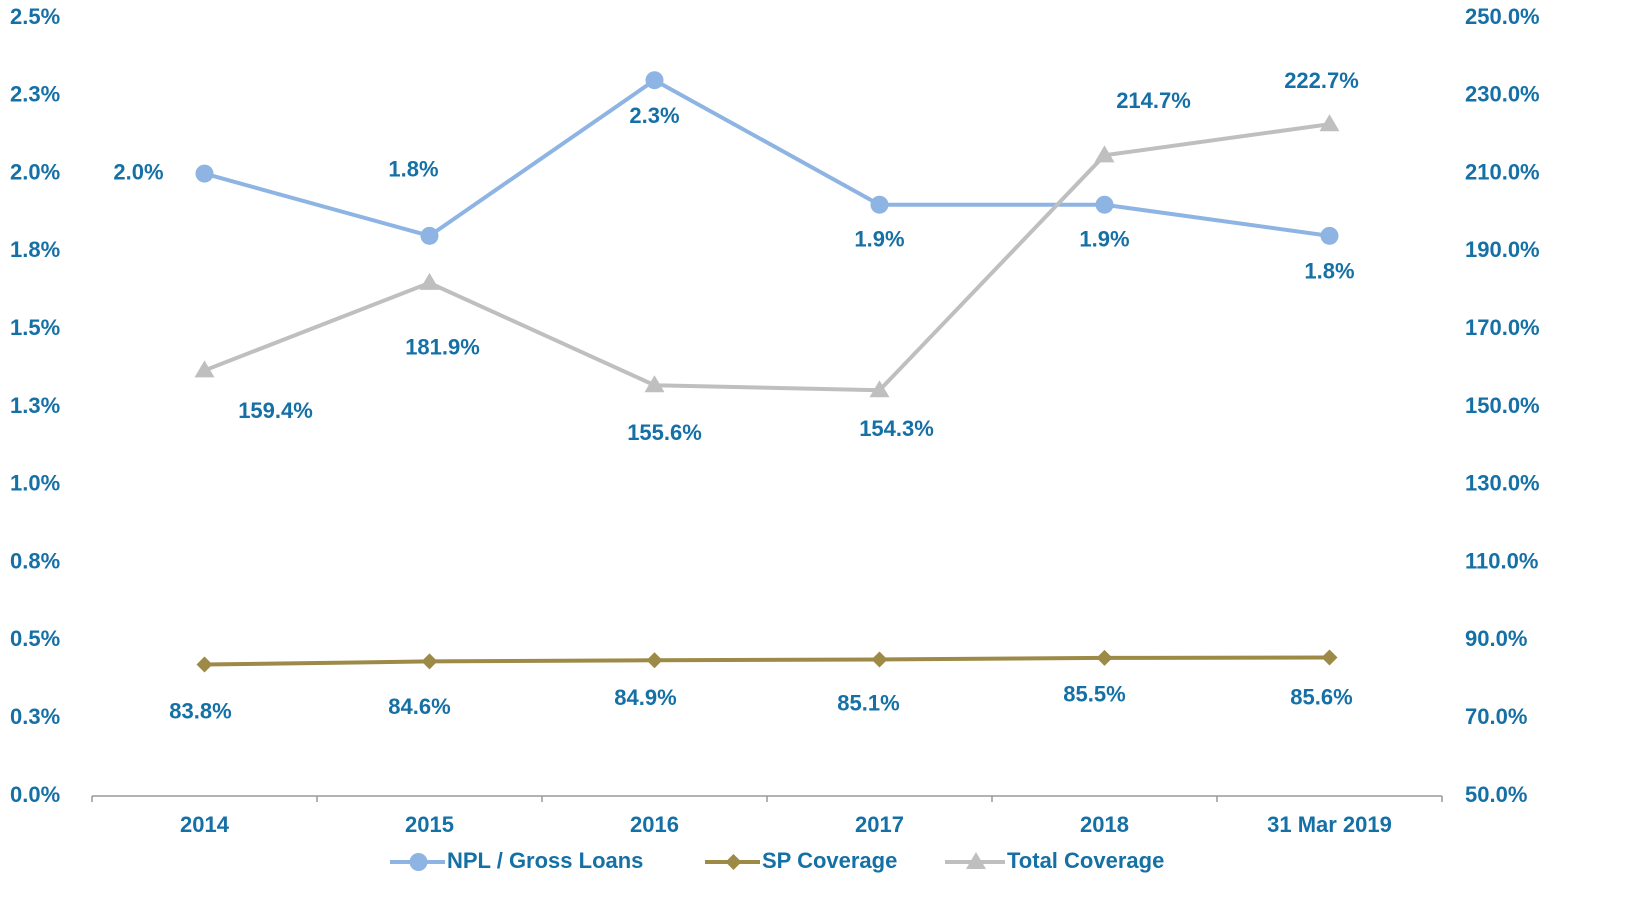  Describe the element at coordinates (205, 824) in the screenshot. I see `x-tick-label: 2014` at that location.